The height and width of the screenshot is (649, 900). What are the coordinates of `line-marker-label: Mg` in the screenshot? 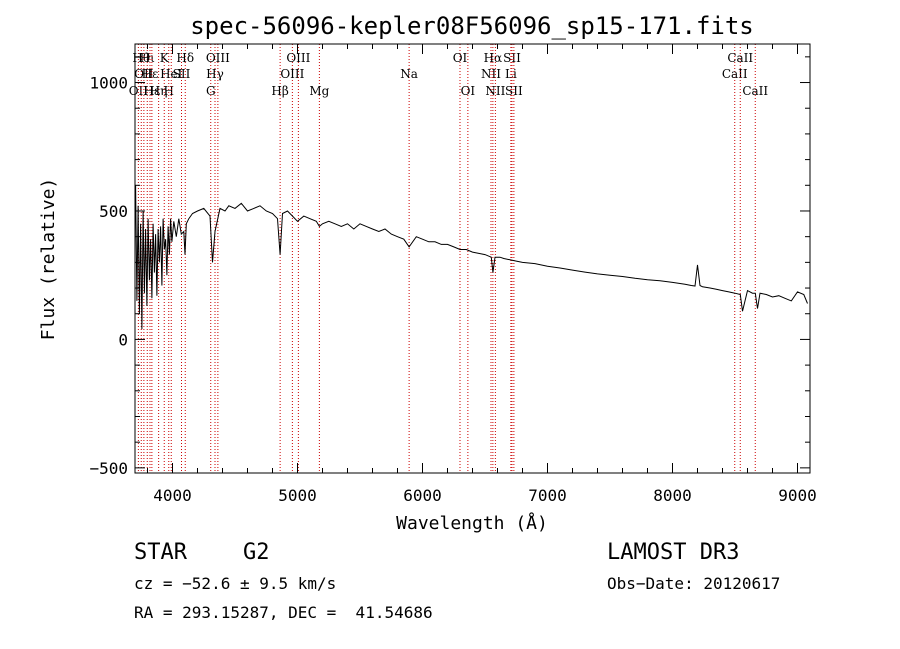 It's located at (319, 91).